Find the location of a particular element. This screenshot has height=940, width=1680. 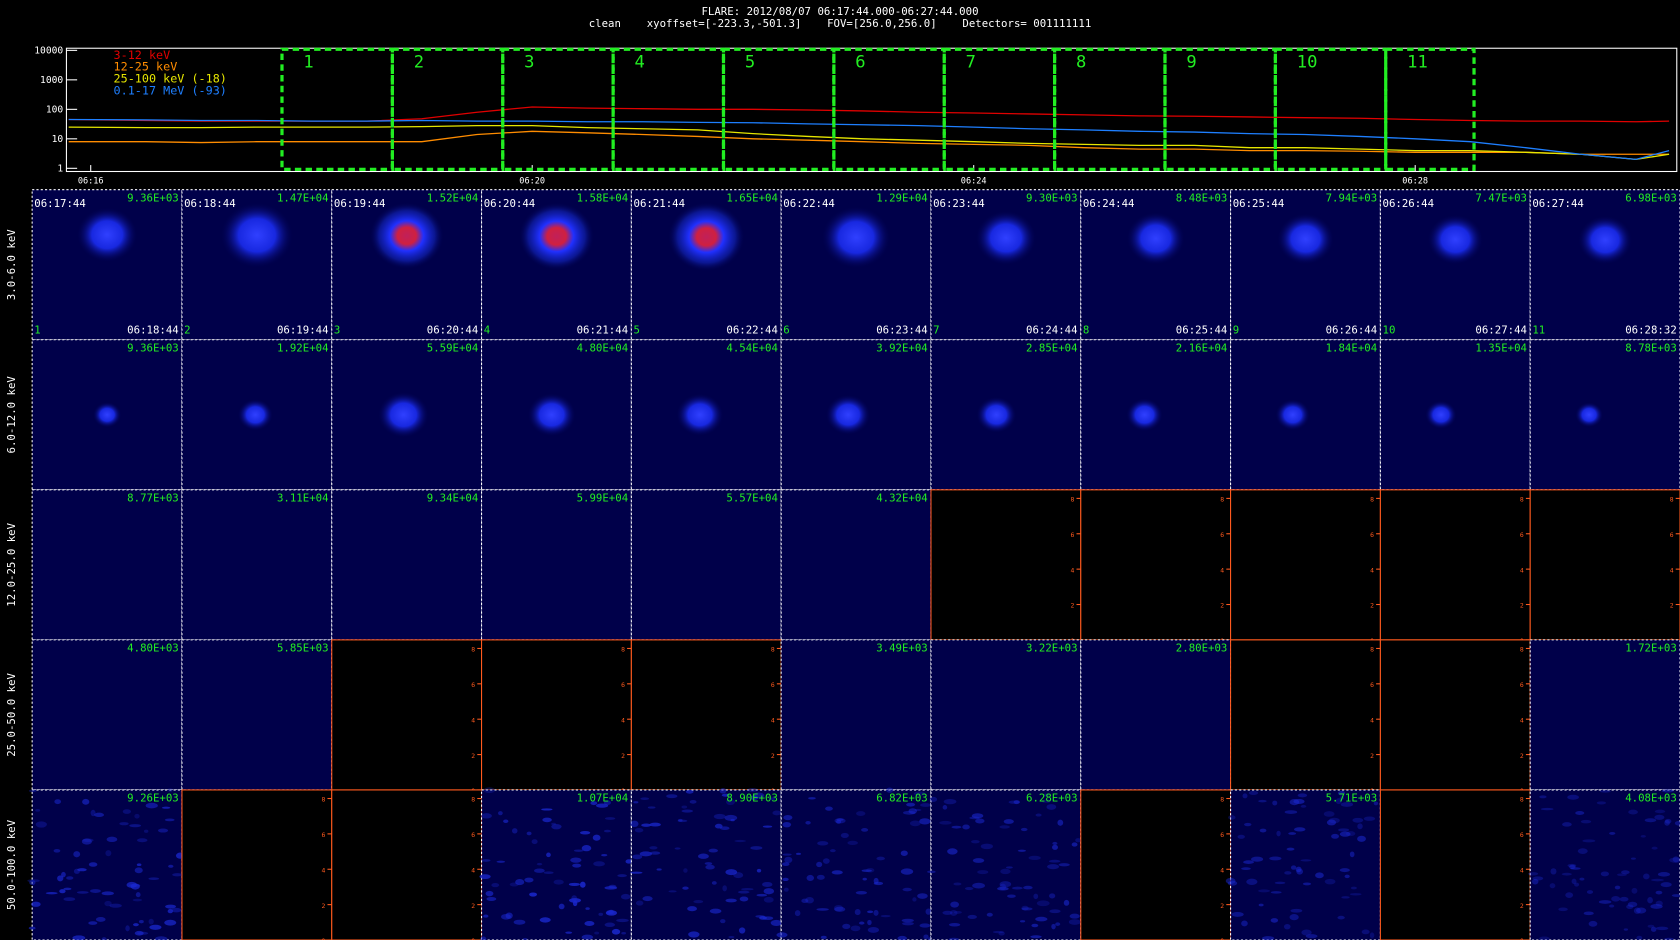

end-time: 06:22:44 is located at coordinates (752, 329).